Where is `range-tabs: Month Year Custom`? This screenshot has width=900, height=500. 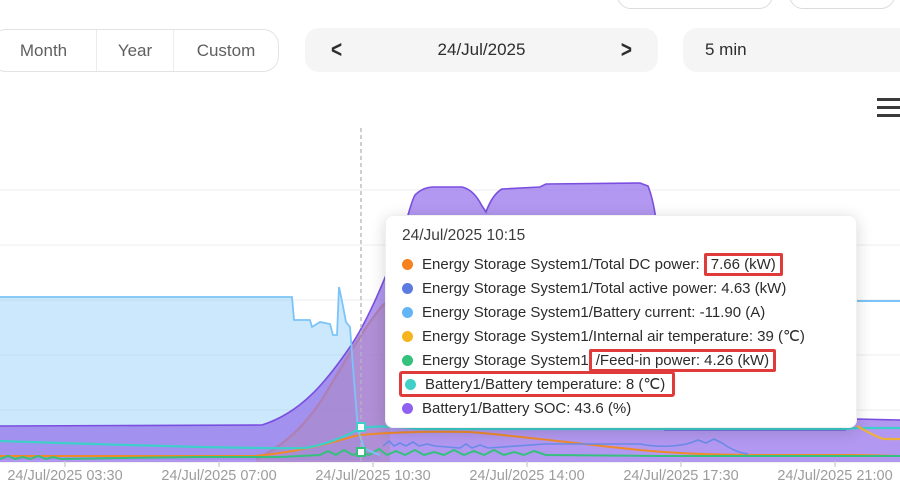
range-tabs: Month Year Custom is located at coordinates (139, 50).